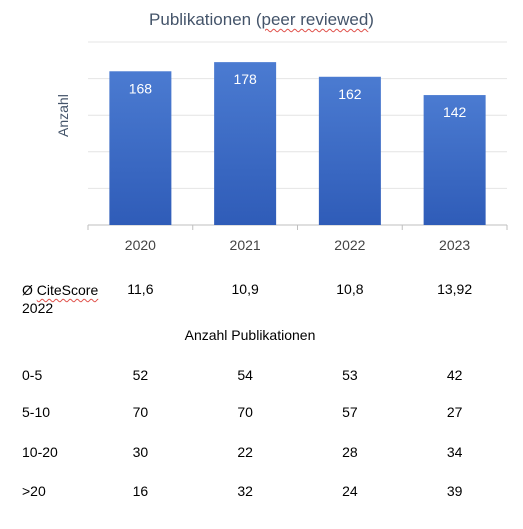  Describe the element at coordinates (315, 19) in the screenshot. I see `title-spellcheck-word: peer reviewed` at that location.